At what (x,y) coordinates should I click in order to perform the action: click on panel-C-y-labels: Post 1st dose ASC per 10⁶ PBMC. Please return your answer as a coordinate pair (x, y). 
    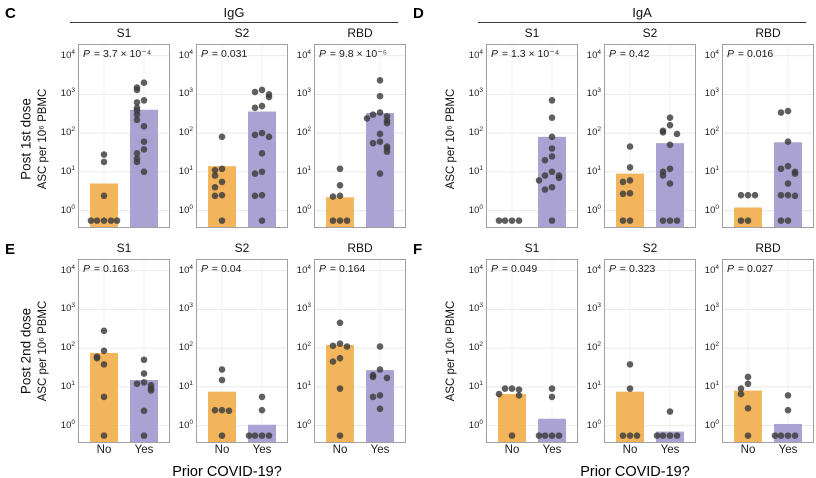
    Looking at the image, I should click on (35, 139).